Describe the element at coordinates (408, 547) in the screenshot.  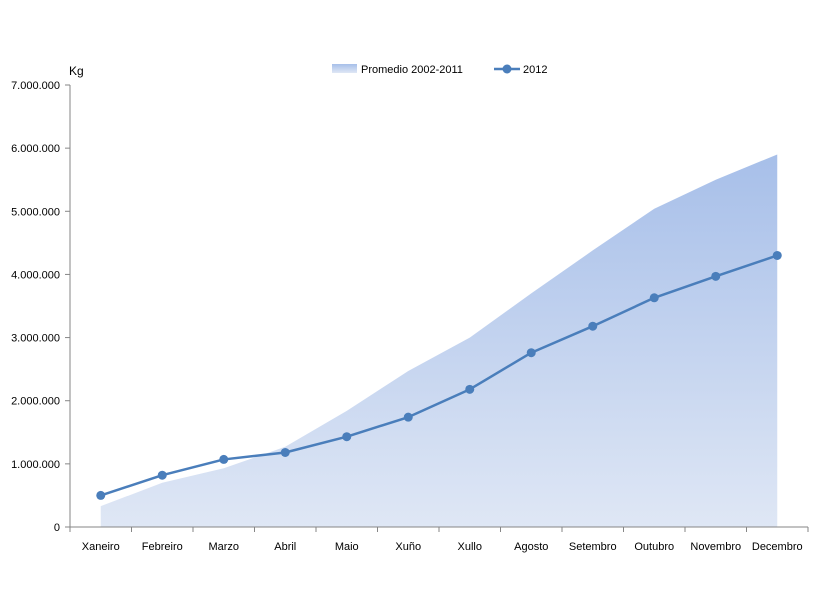
I see `x-tick-label: Xuño` at that location.